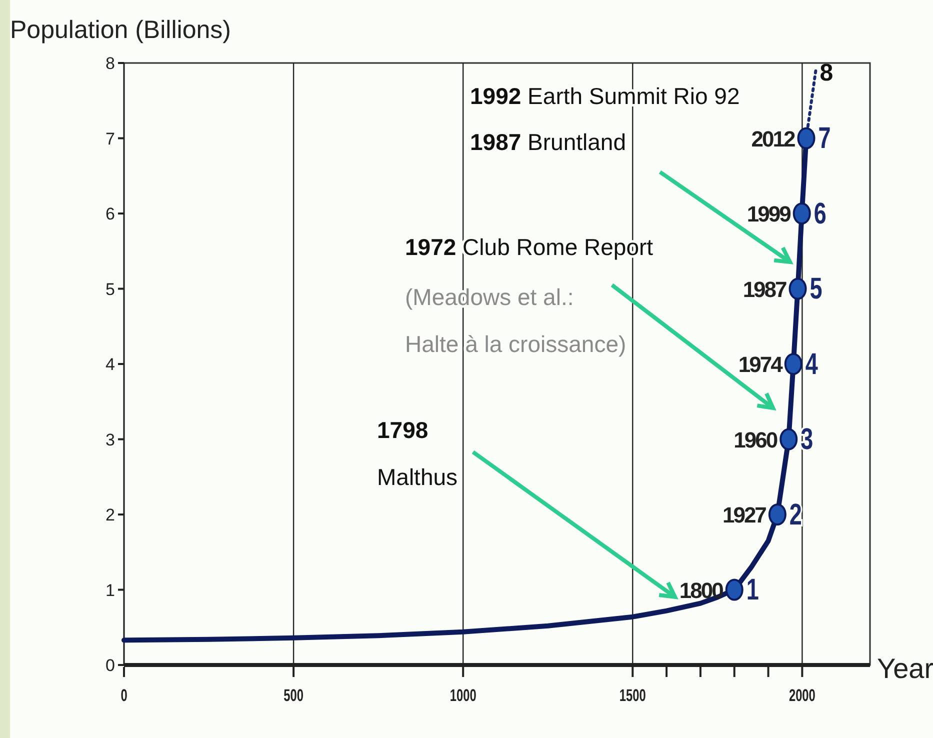  Describe the element at coordinates (905, 668) in the screenshot. I see `x-axis-title: Year` at that location.